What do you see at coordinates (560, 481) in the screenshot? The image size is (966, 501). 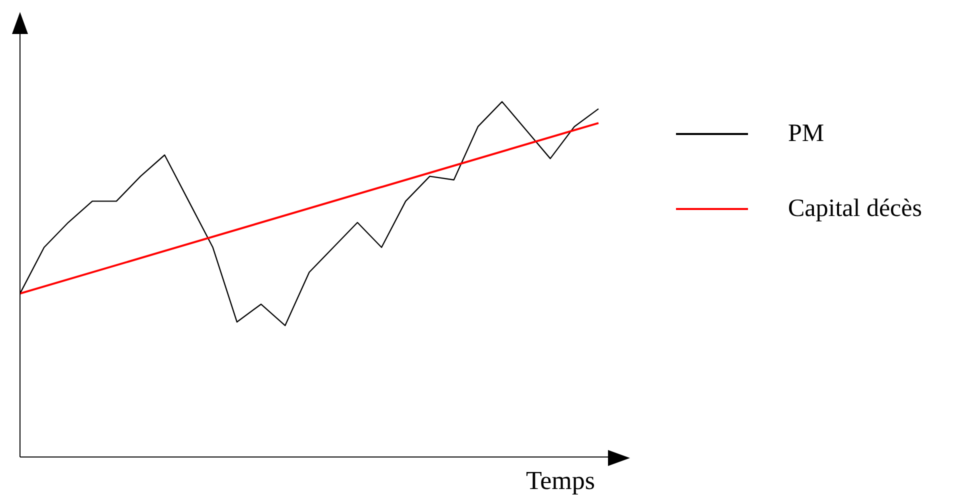 I see `x-axis-title: Temps` at bounding box center [560, 481].